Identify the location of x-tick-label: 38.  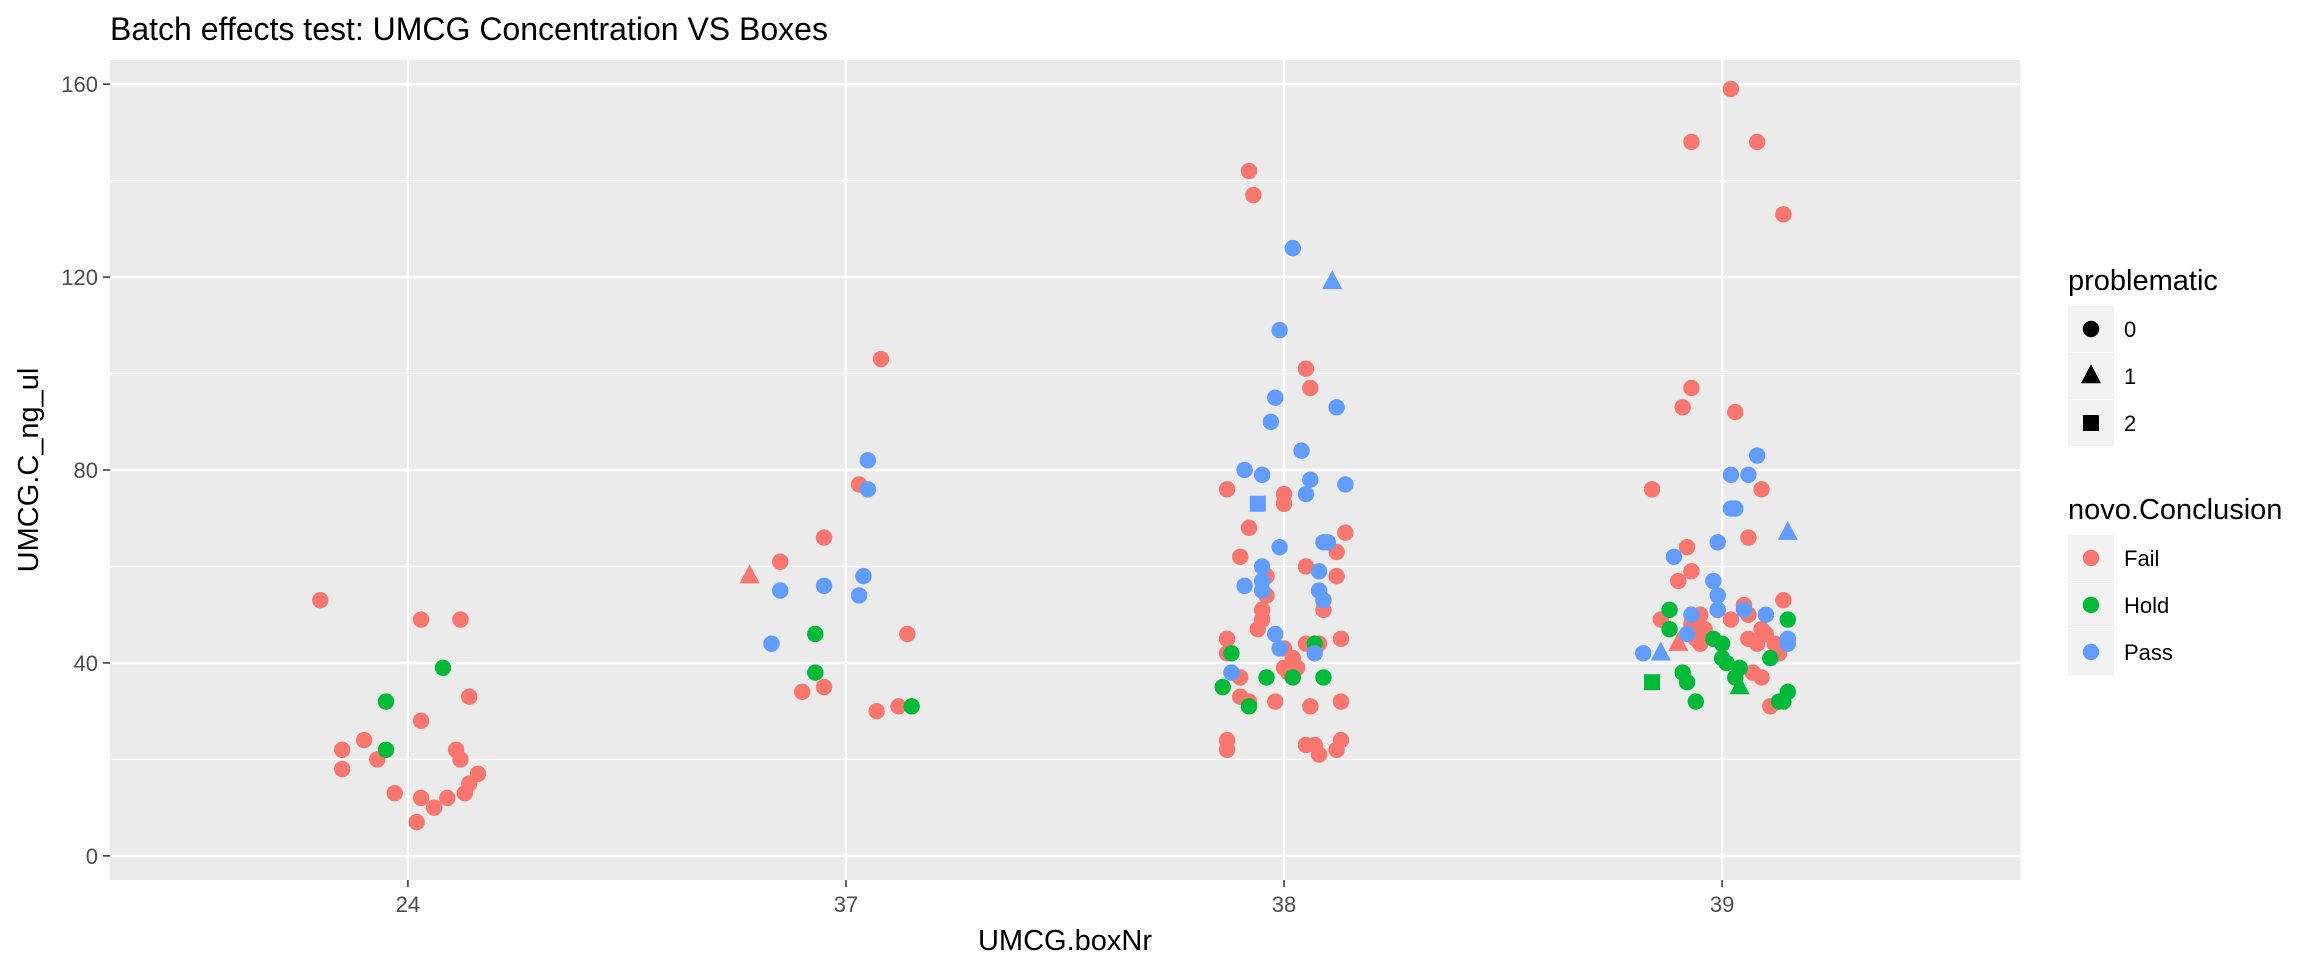
(1284, 904).